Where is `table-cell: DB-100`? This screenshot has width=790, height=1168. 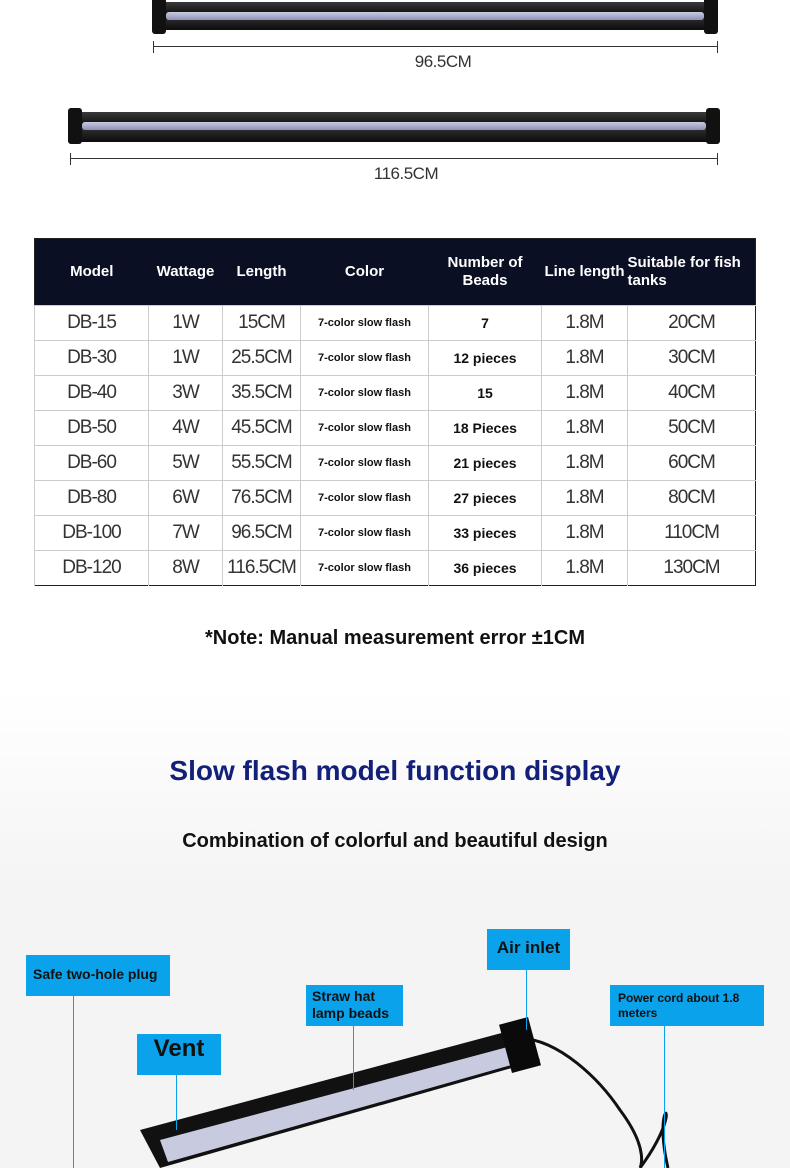
table-cell: DB-100 is located at coordinates (91, 533).